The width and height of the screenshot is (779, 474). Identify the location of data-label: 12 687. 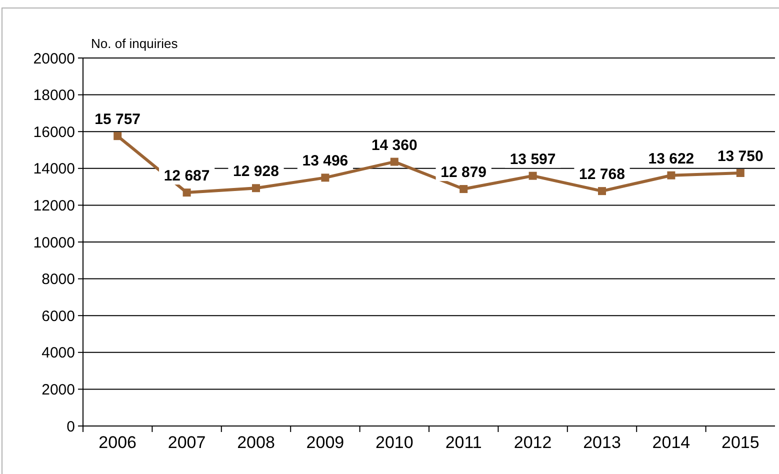
(187, 176).